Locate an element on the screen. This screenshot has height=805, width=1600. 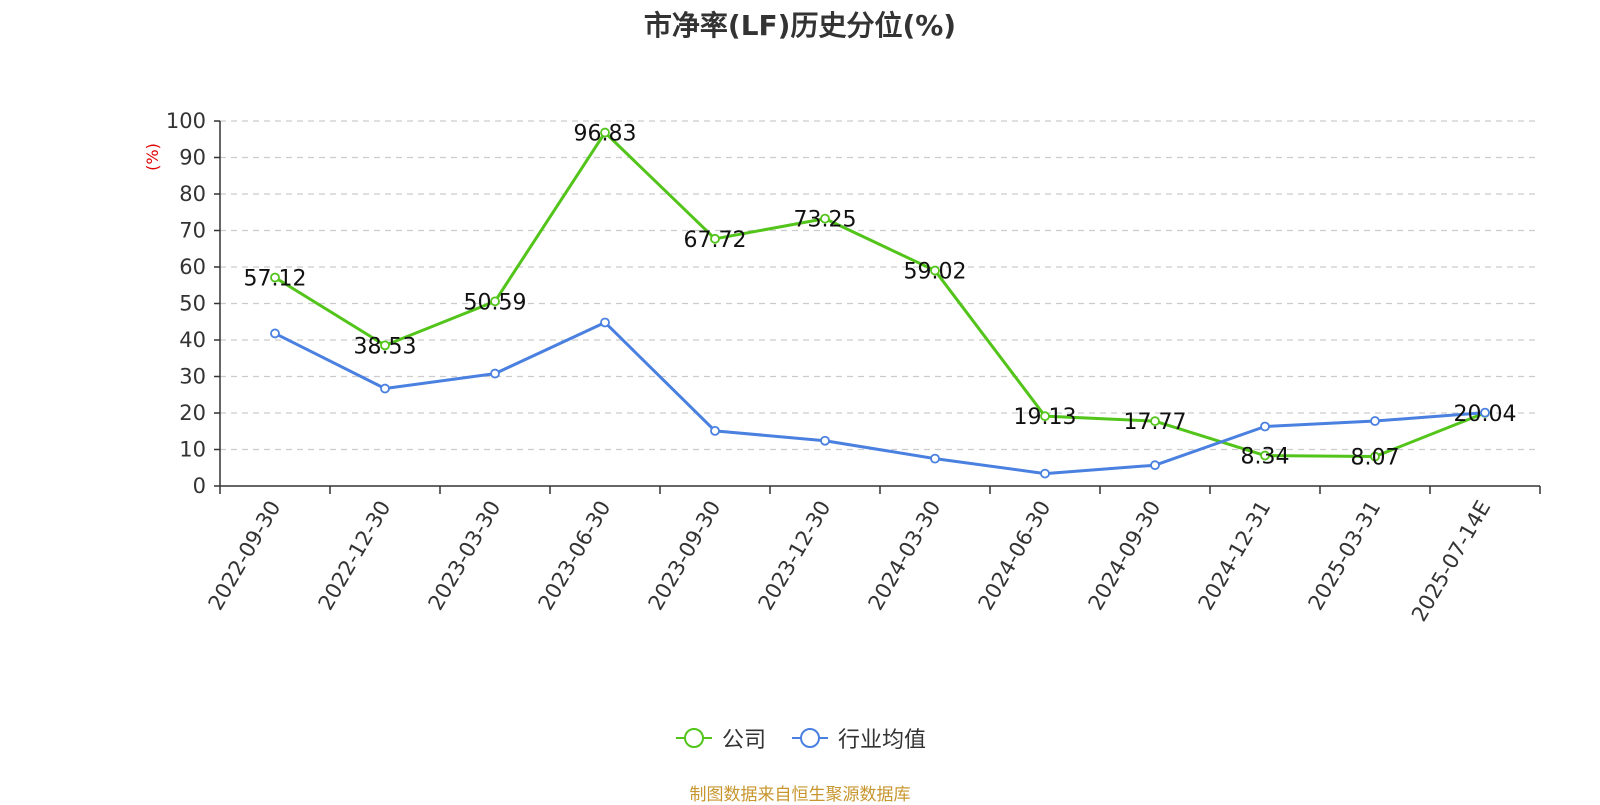
x-tick-label: 2023-03-30 is located at coordinates (465, 556).